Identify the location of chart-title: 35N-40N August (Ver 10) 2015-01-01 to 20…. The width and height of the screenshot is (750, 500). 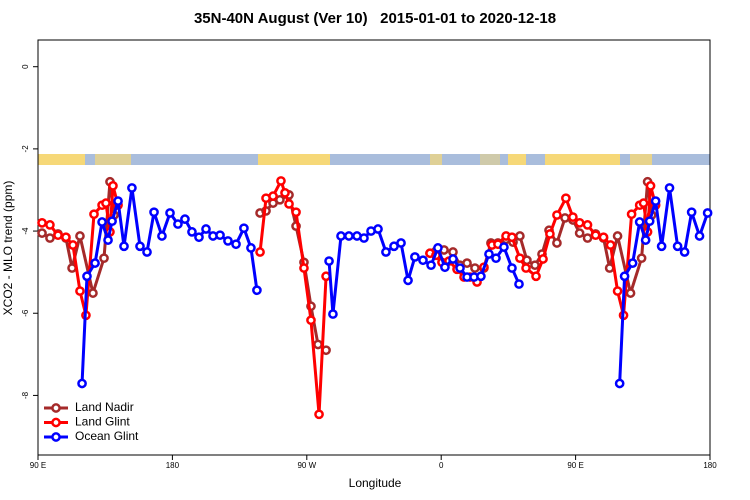
(375, 18).